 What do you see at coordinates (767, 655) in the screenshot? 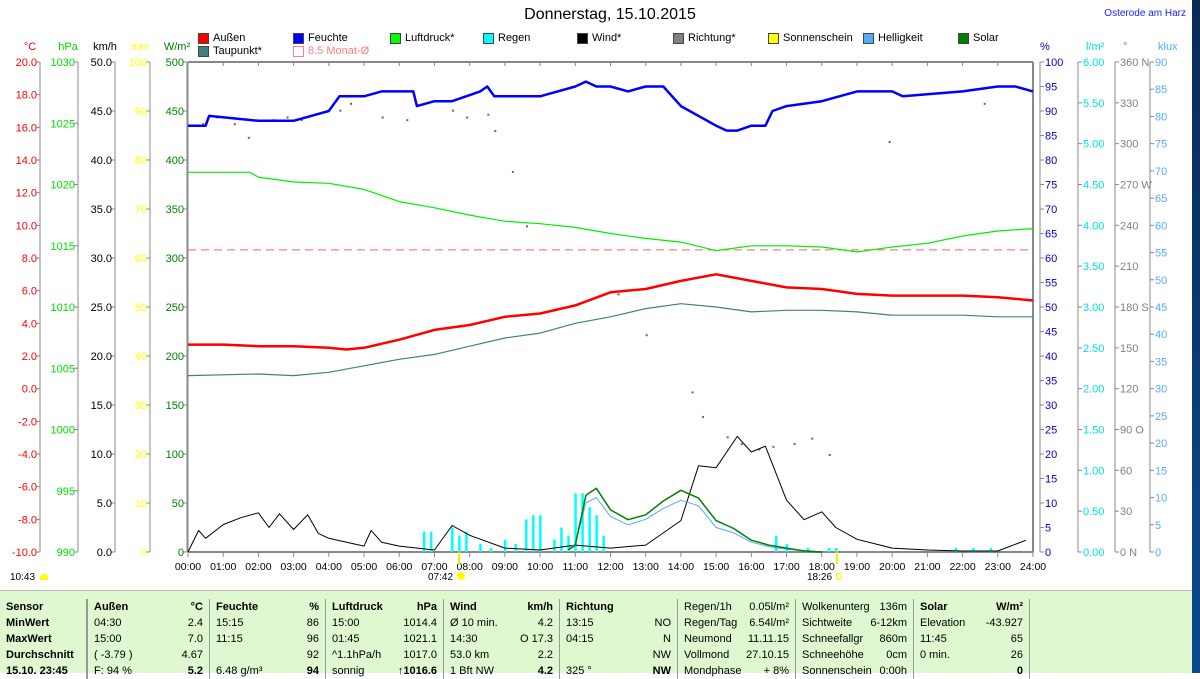
I see `table-value: 27.10.15` at bounding box center [767, 655].